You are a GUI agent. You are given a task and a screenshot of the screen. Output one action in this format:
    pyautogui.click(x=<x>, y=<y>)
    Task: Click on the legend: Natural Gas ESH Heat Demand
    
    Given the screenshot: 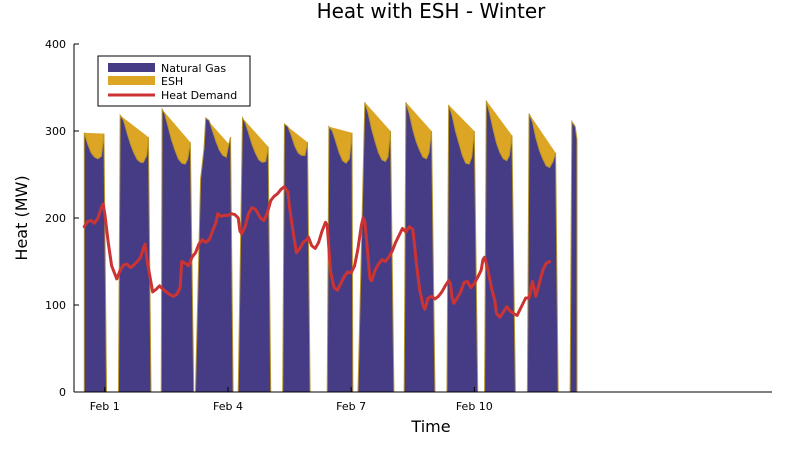 What is the action you would take?
    pyautogui.click(x=174, y=81)
    